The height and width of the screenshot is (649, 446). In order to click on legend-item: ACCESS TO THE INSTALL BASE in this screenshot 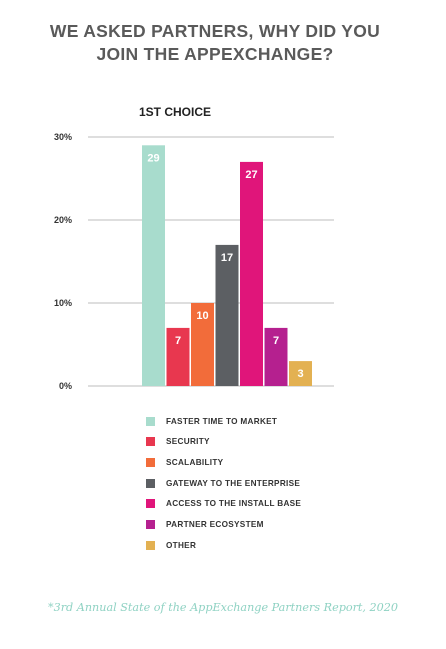, I will do `click(223, 504)`.